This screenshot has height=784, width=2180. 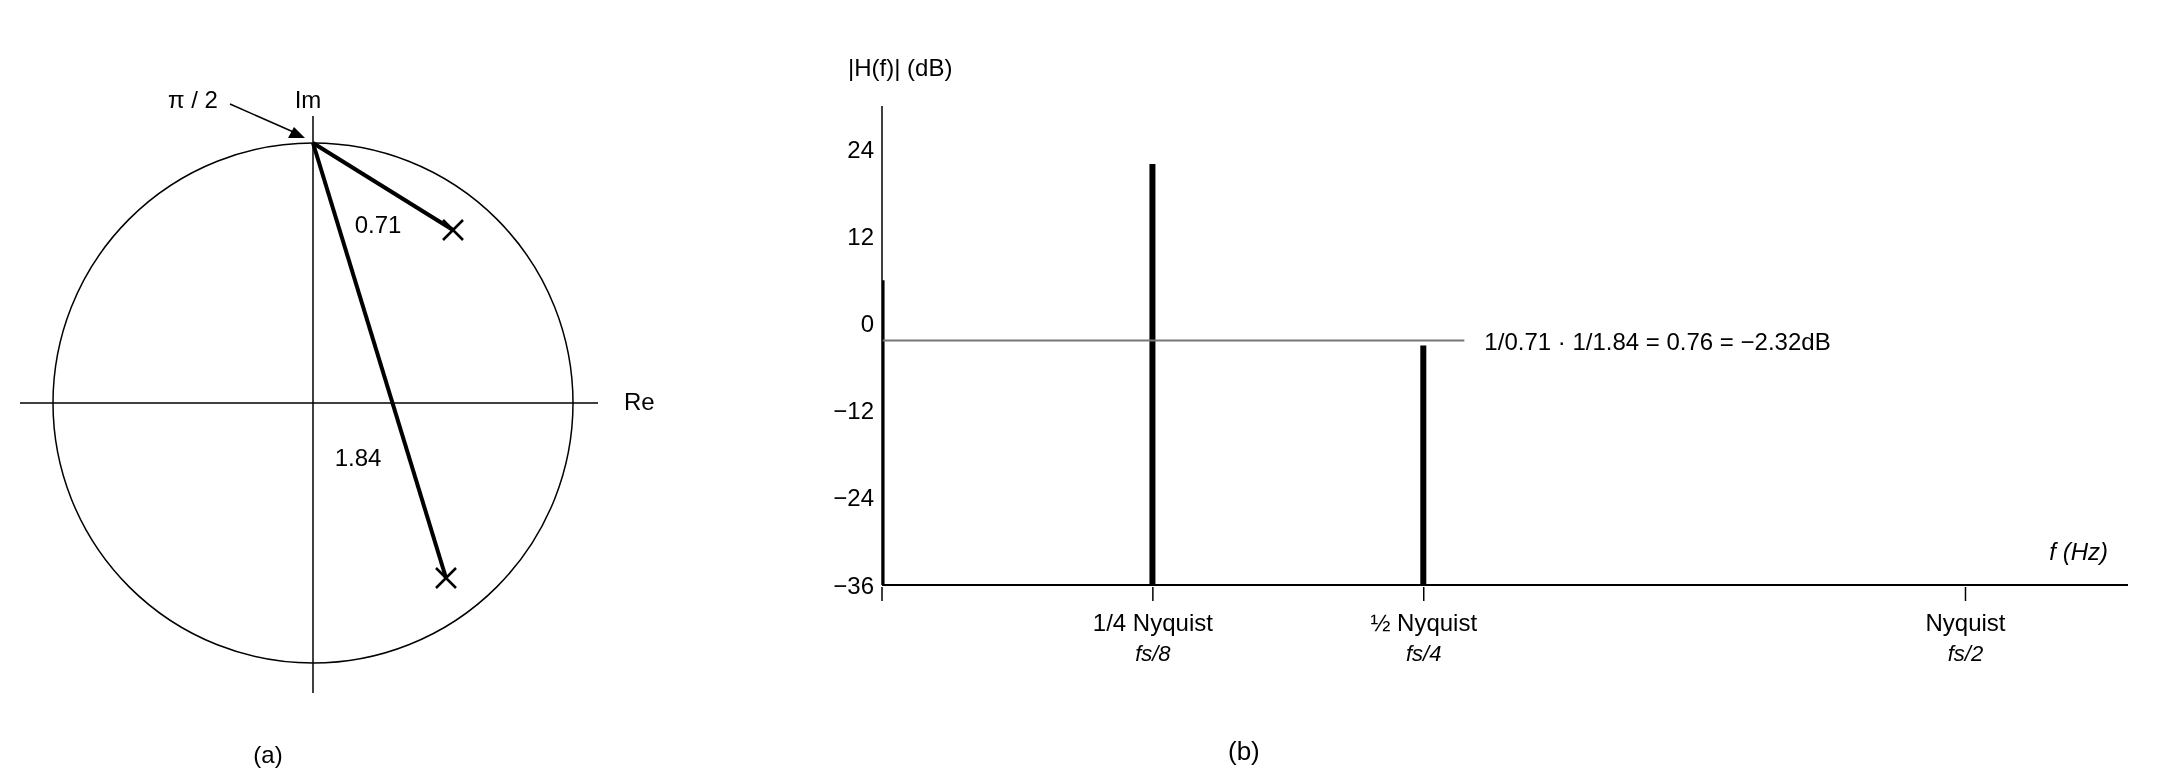 What do you see at coordinates (639, 401) in the screenshot?
I see `text: Re` at bounding box center [639, 401].